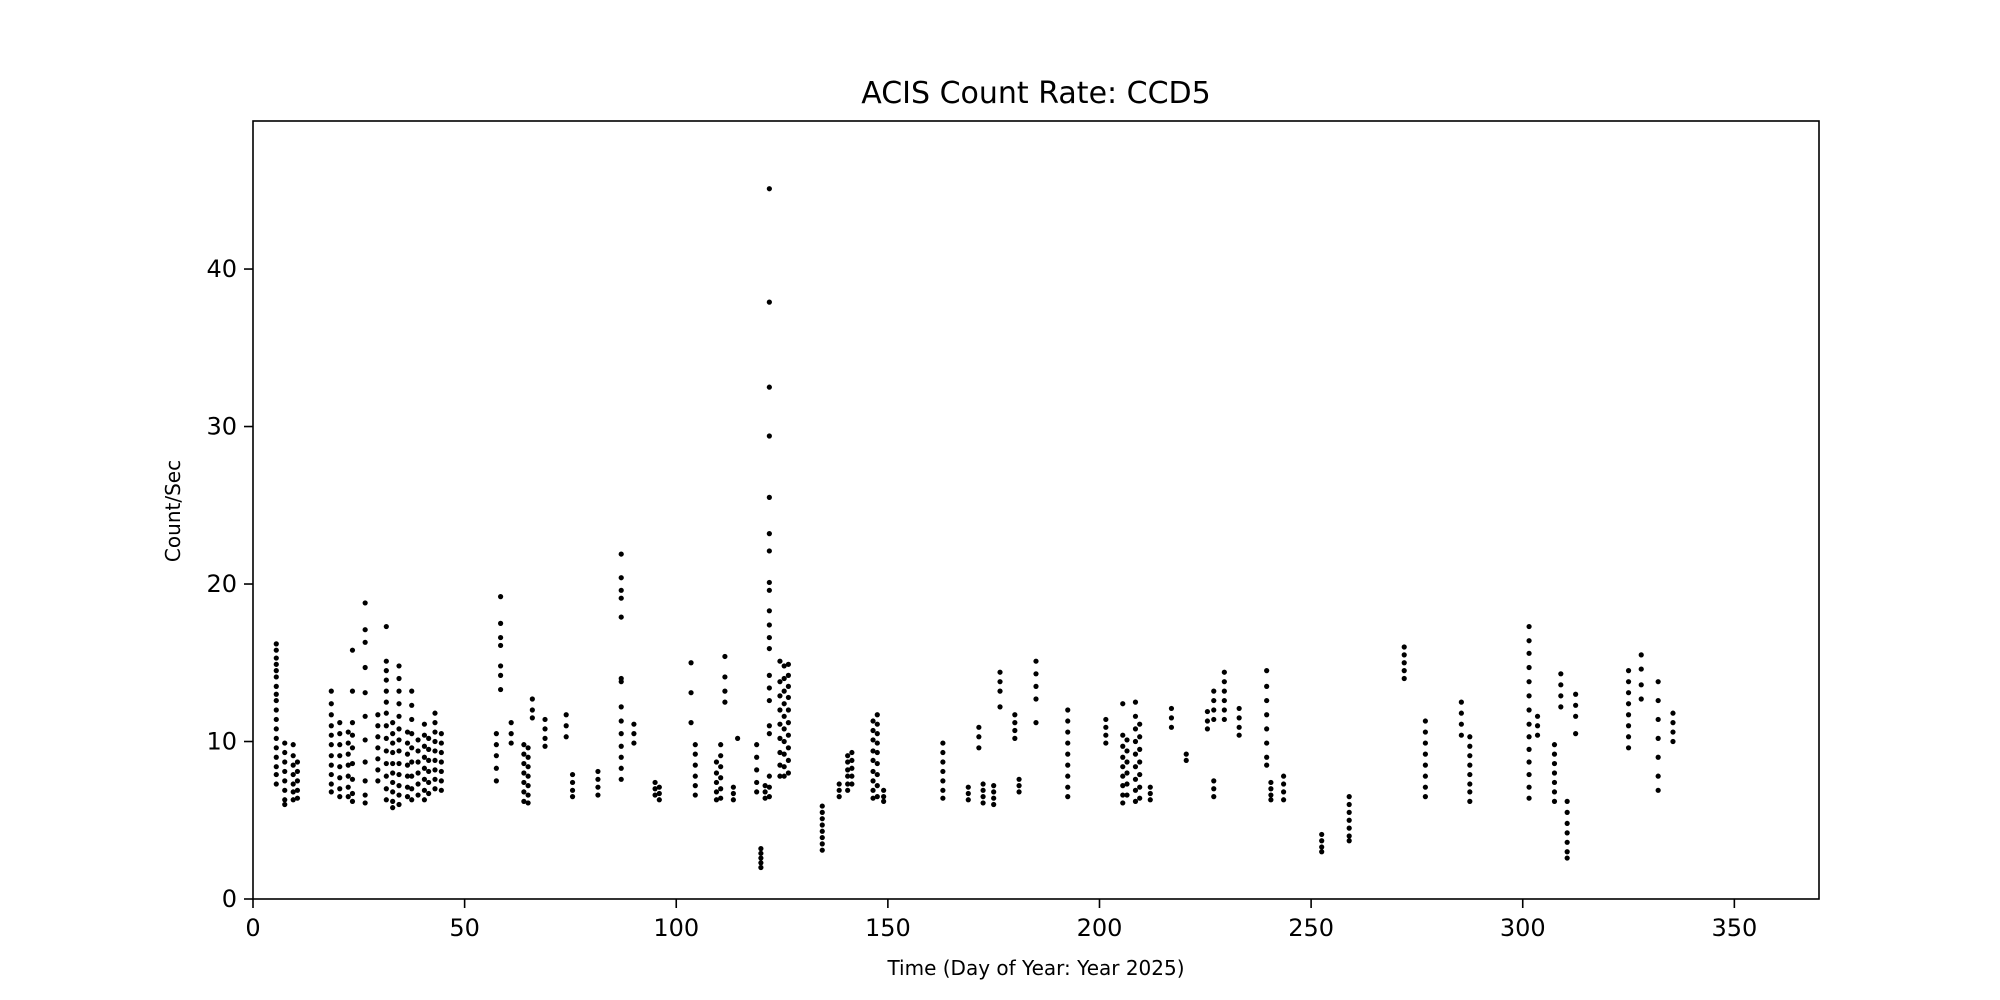 Image resolution: width=2000 pixels, height=1000 pixels. What do you see at coordinates (221, 269) in the screenshot?
I see `y-tick-label: 40` at bounding box center [221, 269].